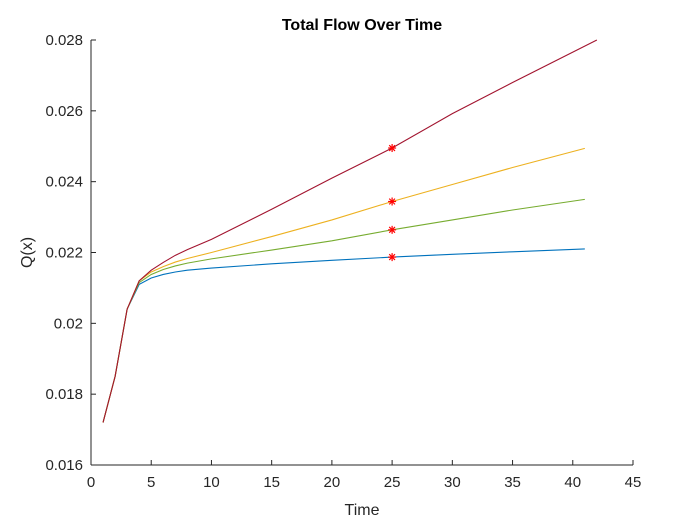 Image resolution: width=700 pixels, height=525 pixels. What do you see at coordinates (64, 182) in the screenshot?
I see `y-tick-label: 0.024` at bounding box center [64, 182].